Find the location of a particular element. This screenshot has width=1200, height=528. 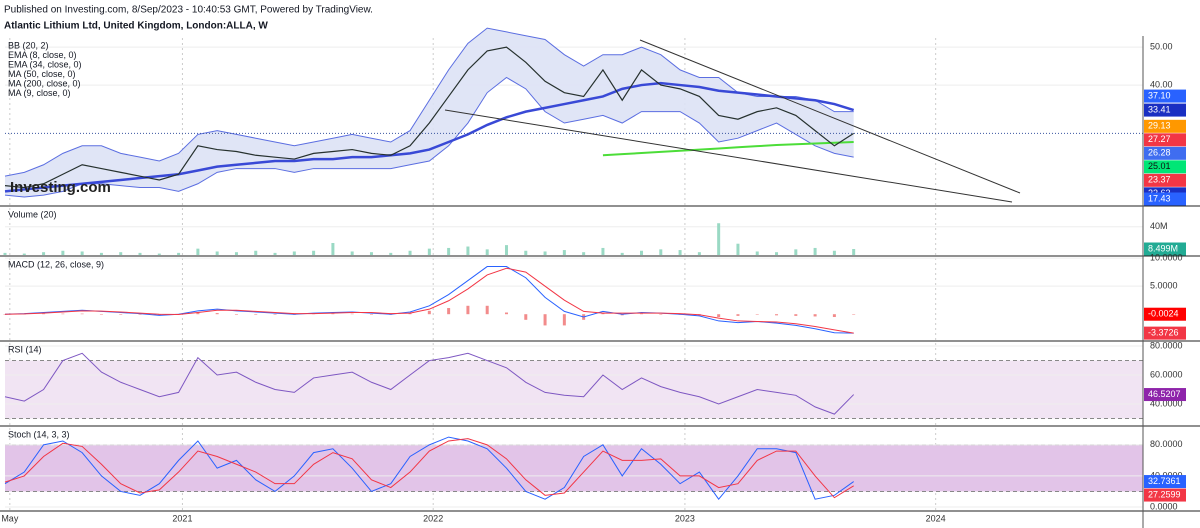

legend-label: RSI (14) is located at coordinates (25, 349).